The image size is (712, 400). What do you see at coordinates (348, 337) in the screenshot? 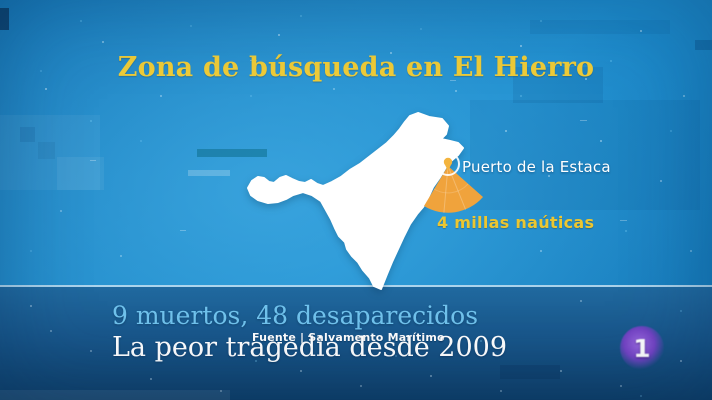
I see `source-credit: Fuente | Salvamento Marítimo` at bounding box center [348, 337].